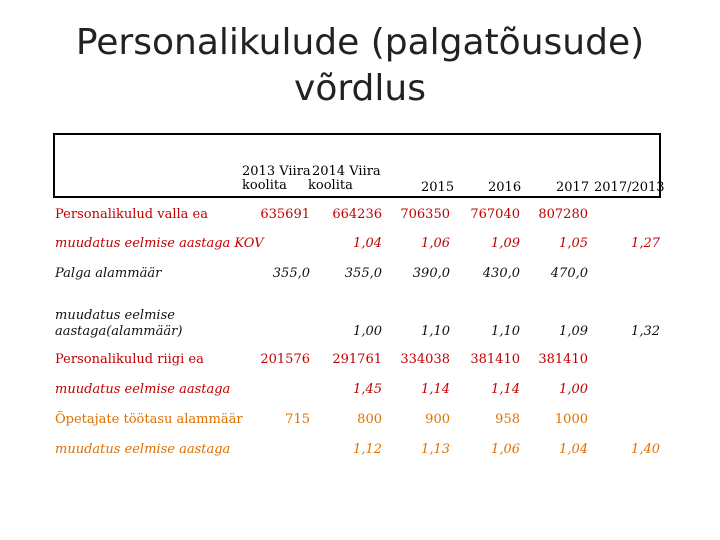  I want to click on row-label-muudatus-opetajad: muudatus eelmise aastaga, so click(143, 449).